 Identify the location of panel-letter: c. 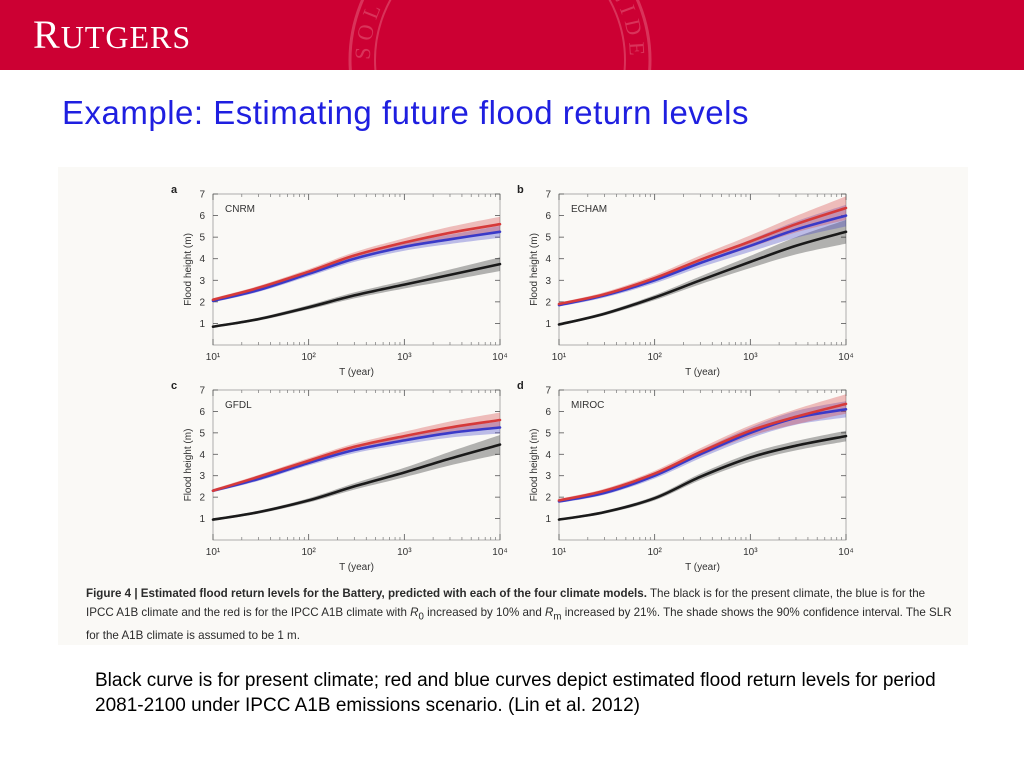
(174, 386).